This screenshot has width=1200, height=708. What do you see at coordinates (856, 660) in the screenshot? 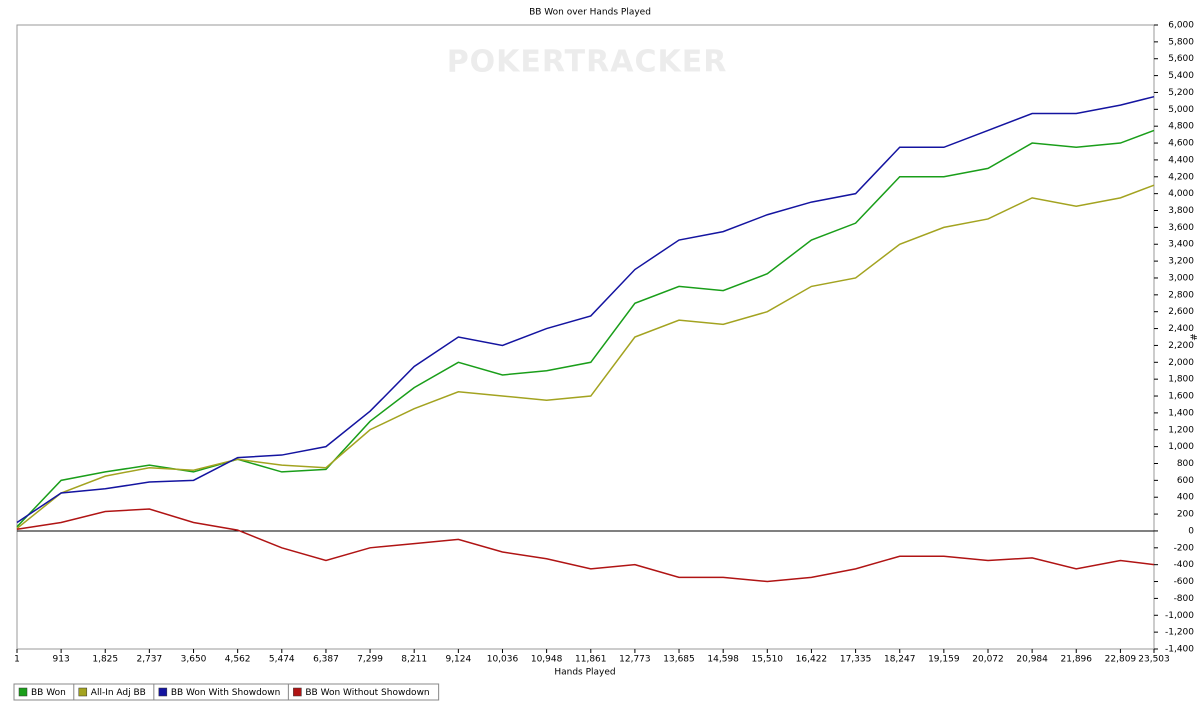
I see `x-tick-label: 17,335` at bounding box center [856, 660].